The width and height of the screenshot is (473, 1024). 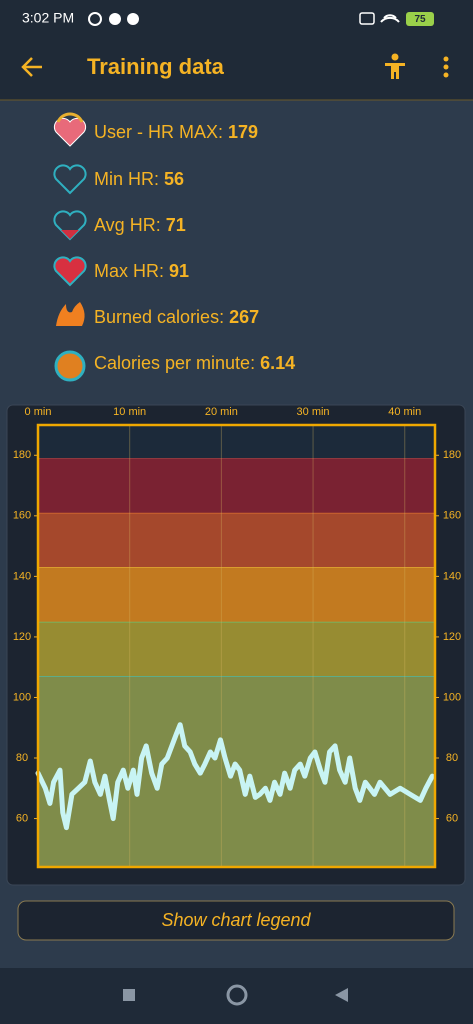 I want to click on stat-value: 6.14, so click(x=277, y=363).